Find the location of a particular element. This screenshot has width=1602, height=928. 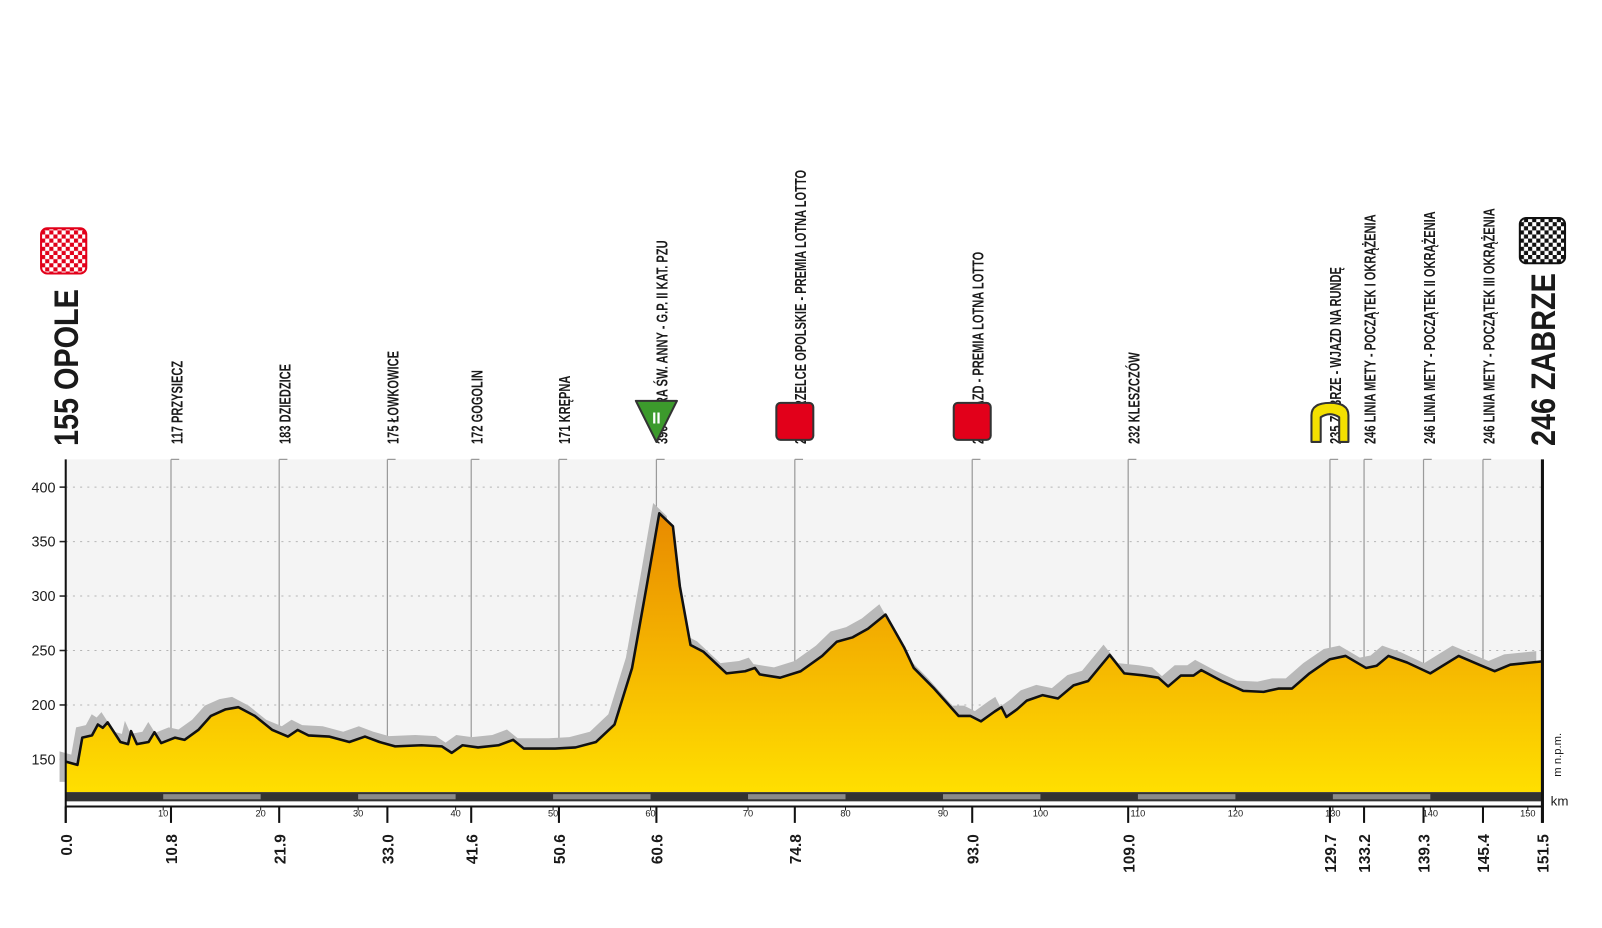

y-tick-label: 400 is located at coordinates (43, 488).